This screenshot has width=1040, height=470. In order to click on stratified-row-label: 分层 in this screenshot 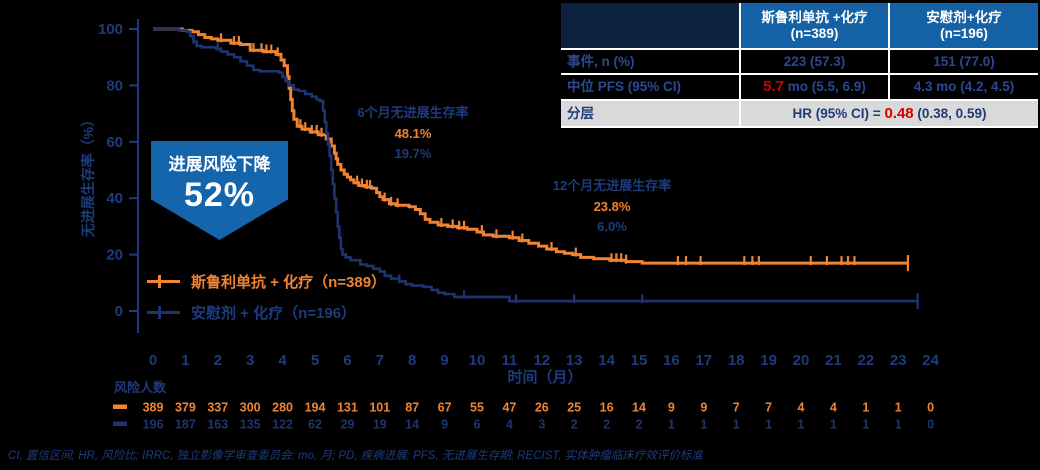, I will do `click(650, 113)`.